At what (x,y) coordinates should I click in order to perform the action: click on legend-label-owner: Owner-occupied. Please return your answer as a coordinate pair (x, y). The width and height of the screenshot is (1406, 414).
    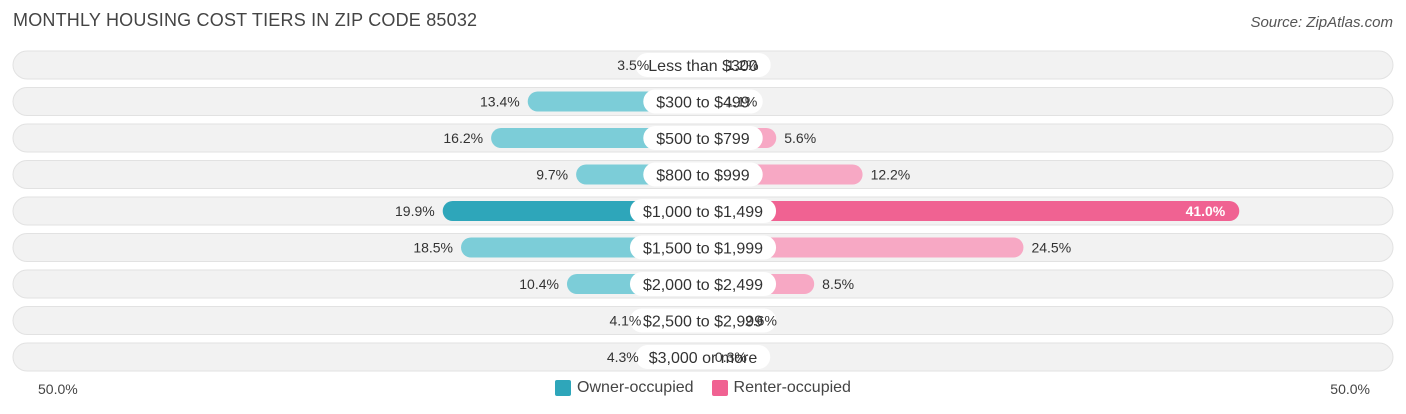
    Looking at the image, I should click on (635, 387).